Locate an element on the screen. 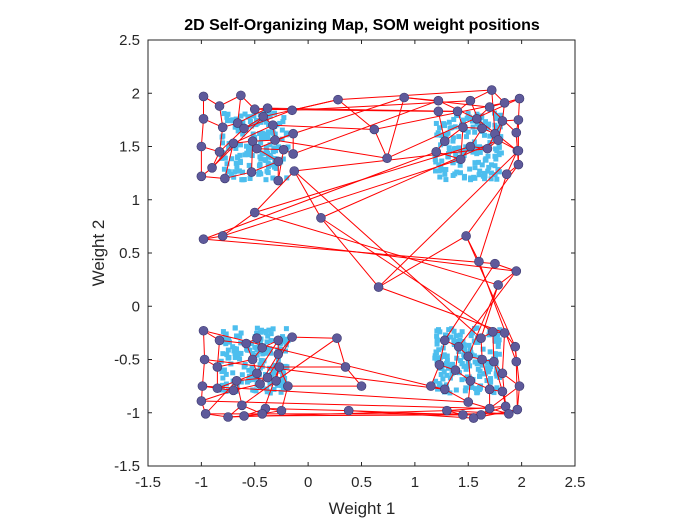  y-tick-label: -0.5 is located at coordinates (127, 360).